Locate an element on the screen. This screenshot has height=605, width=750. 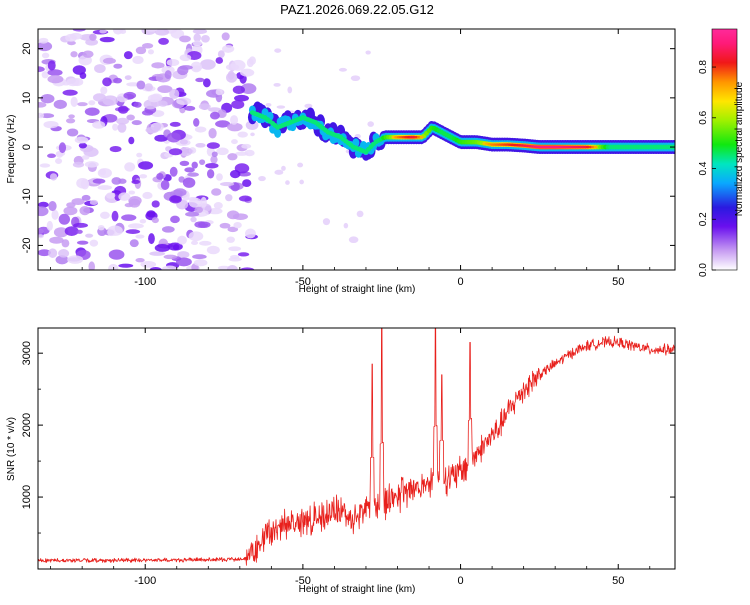
colorbar-tick-label: 0.6 is located at coordinates (703, 117).